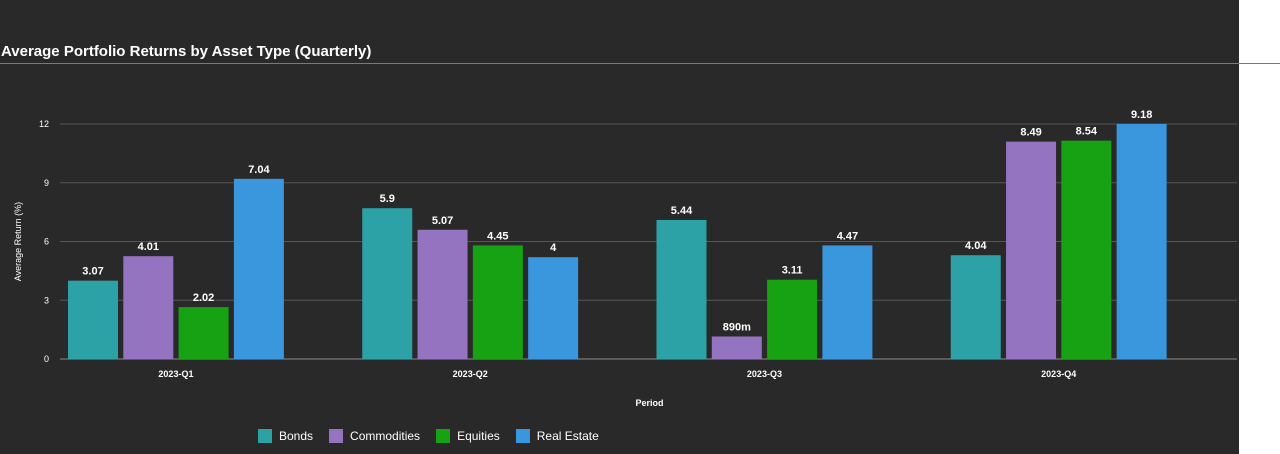  I want to click on data-label: 4.01, so click(148, 247).